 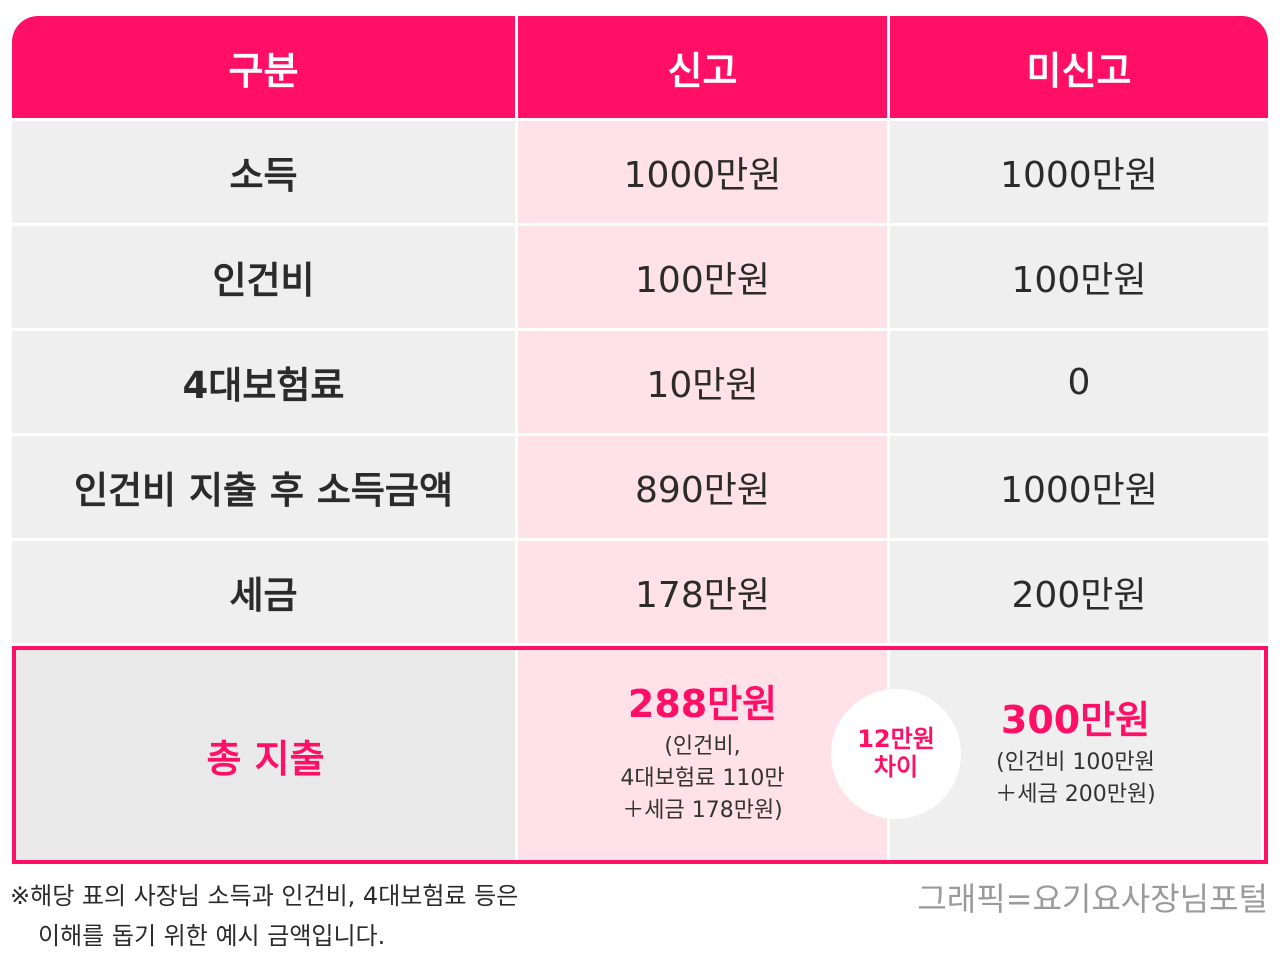 I want to click on header-reported: 신고, so click(x=704, y=67).